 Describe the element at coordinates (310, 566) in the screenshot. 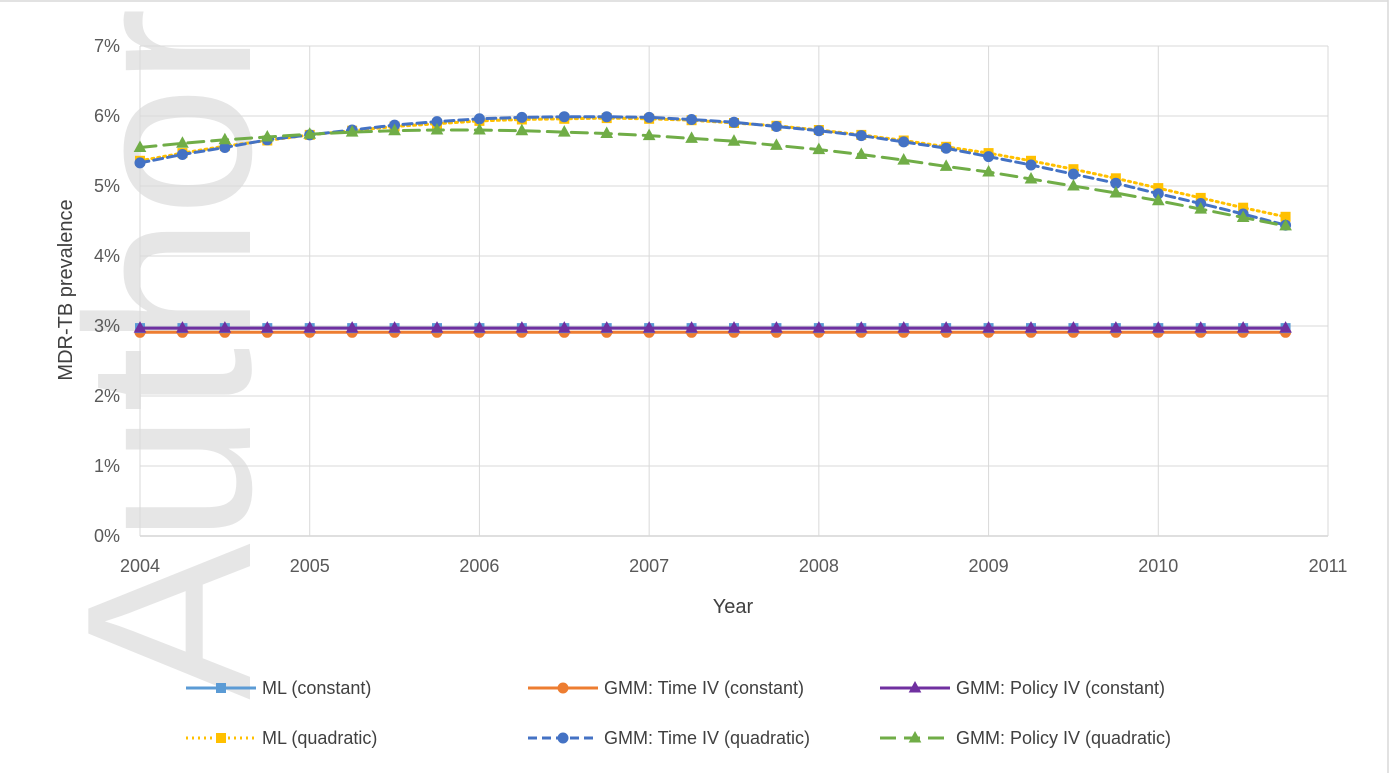

I see `x-tick-label: 2005` at that location.